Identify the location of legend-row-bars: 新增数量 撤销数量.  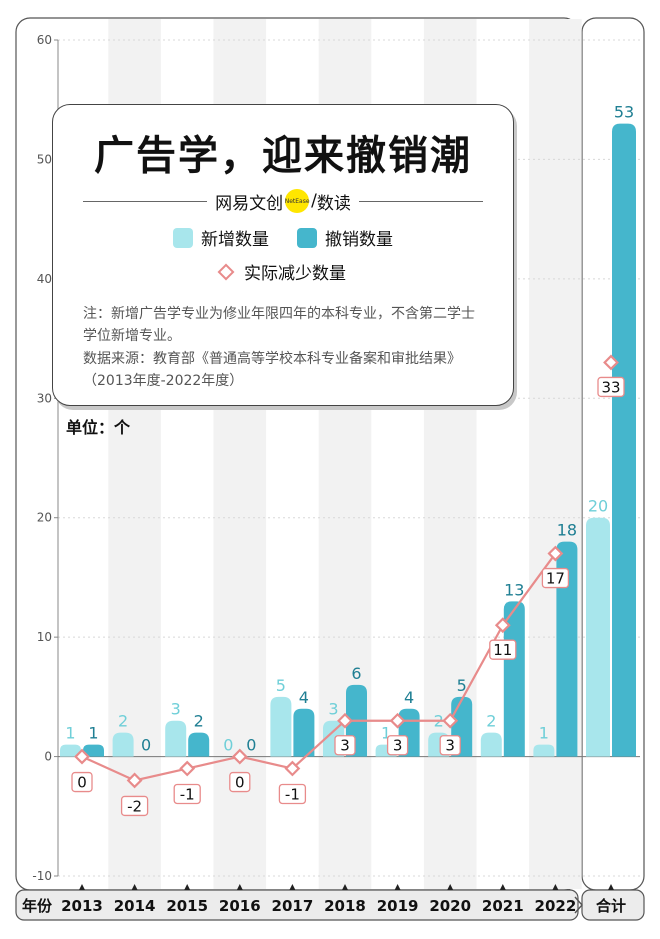
(283, 237).